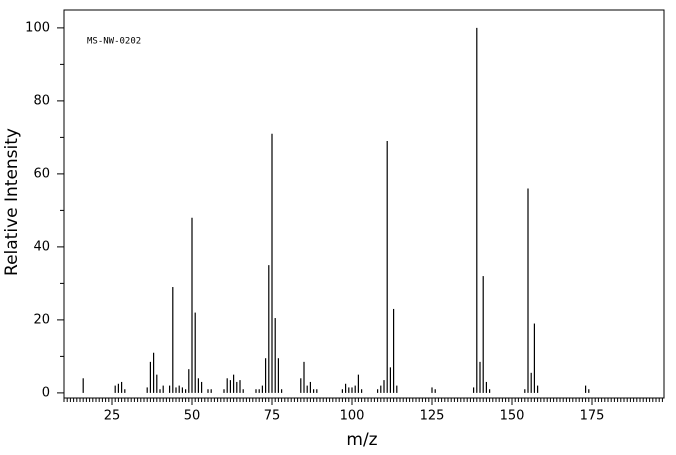  Describe the element at coordinates (46, 392) in the screenshot. I see `y-tick-label: 0` at that location.